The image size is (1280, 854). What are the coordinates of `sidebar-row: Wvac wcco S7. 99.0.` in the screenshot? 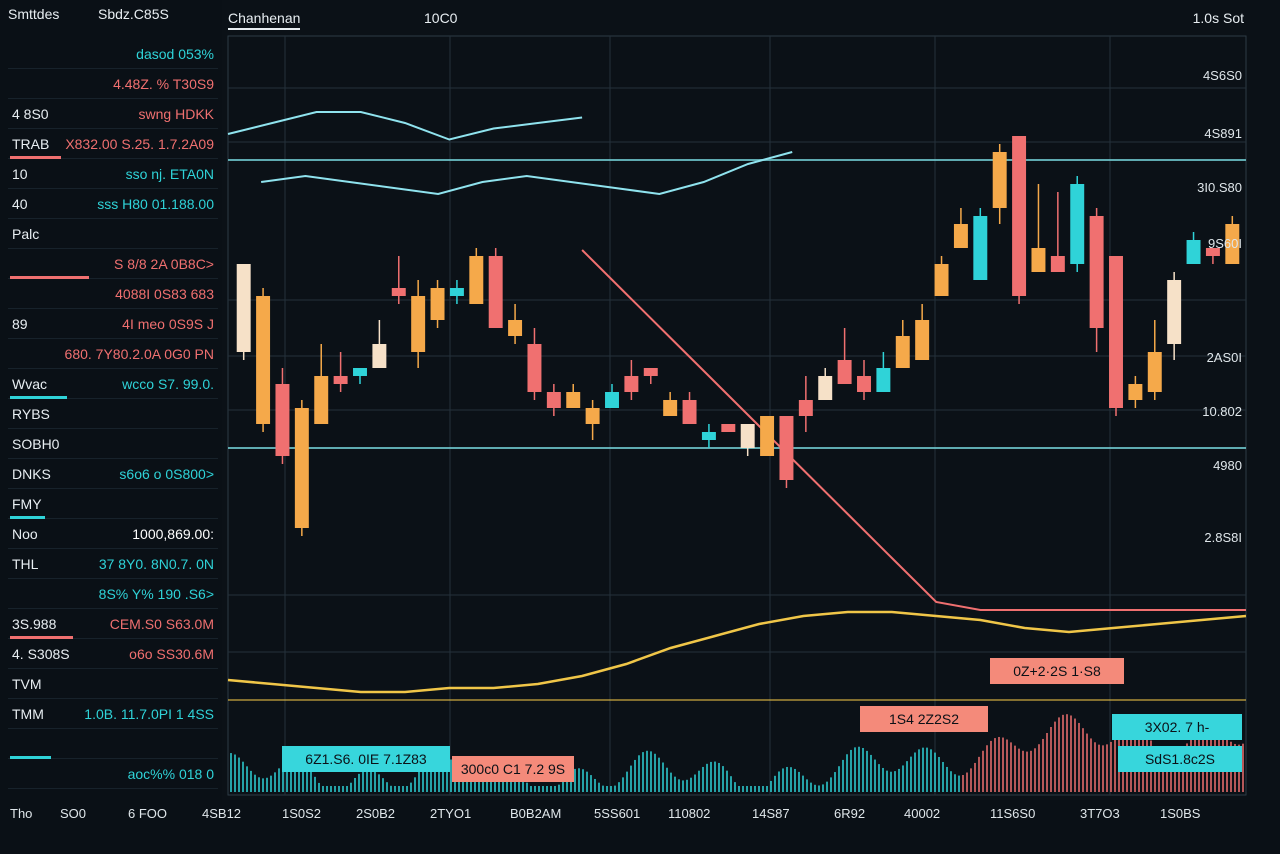 It's located at (113, 384).